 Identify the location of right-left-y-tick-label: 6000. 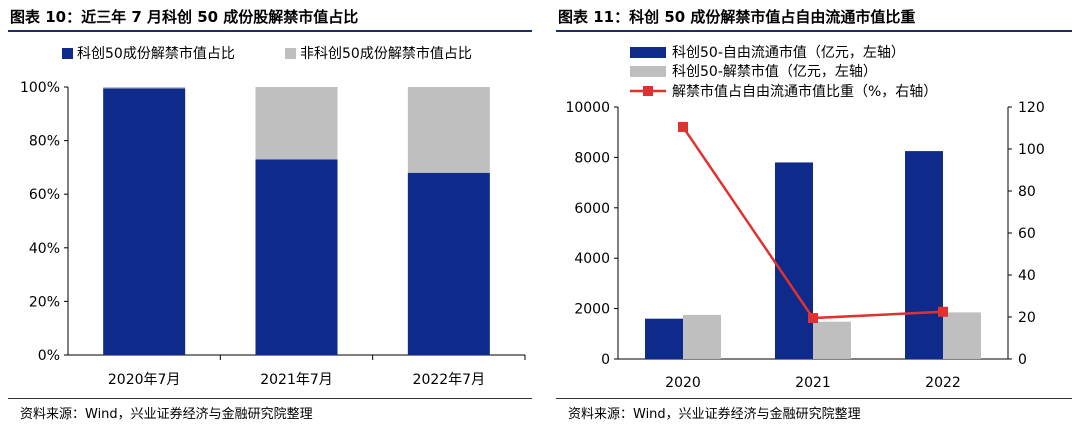
(592, 209).